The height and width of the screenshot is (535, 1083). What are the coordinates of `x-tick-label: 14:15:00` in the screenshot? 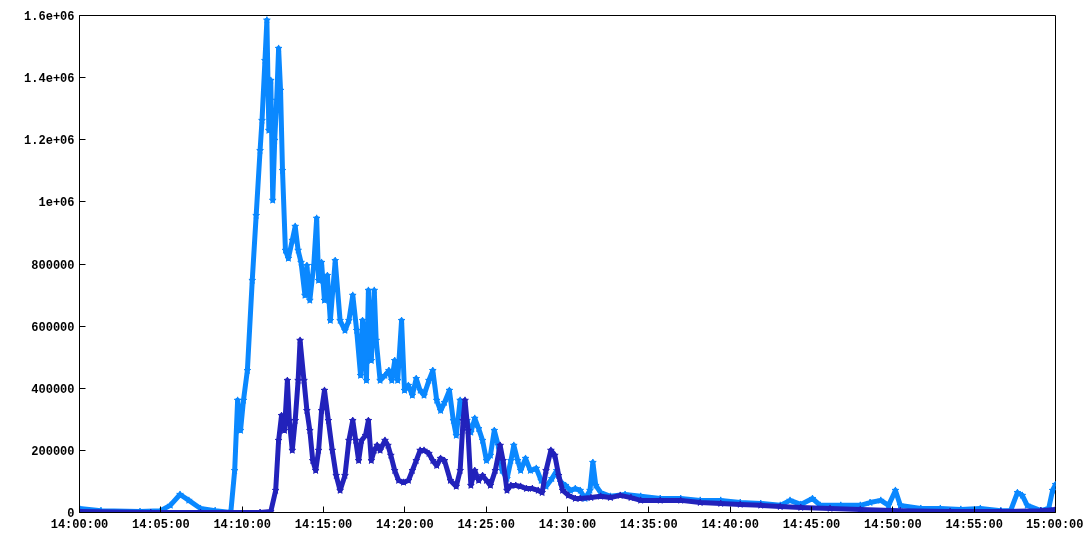 It's located at (323, 524).